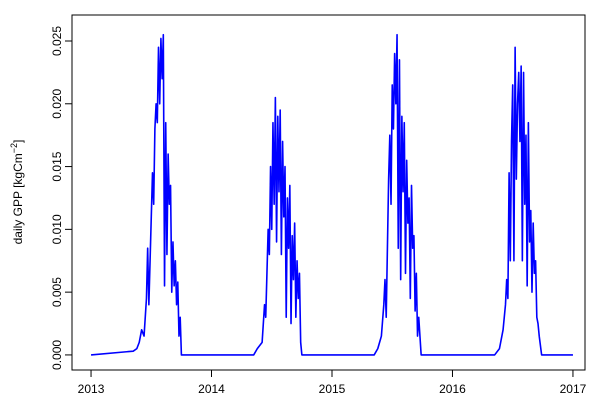 This screenshot has height=400, width=600. Describe the element at coordinates (57, 292) in the screenshot. I see `y-tick-label: 0.005` at that location.